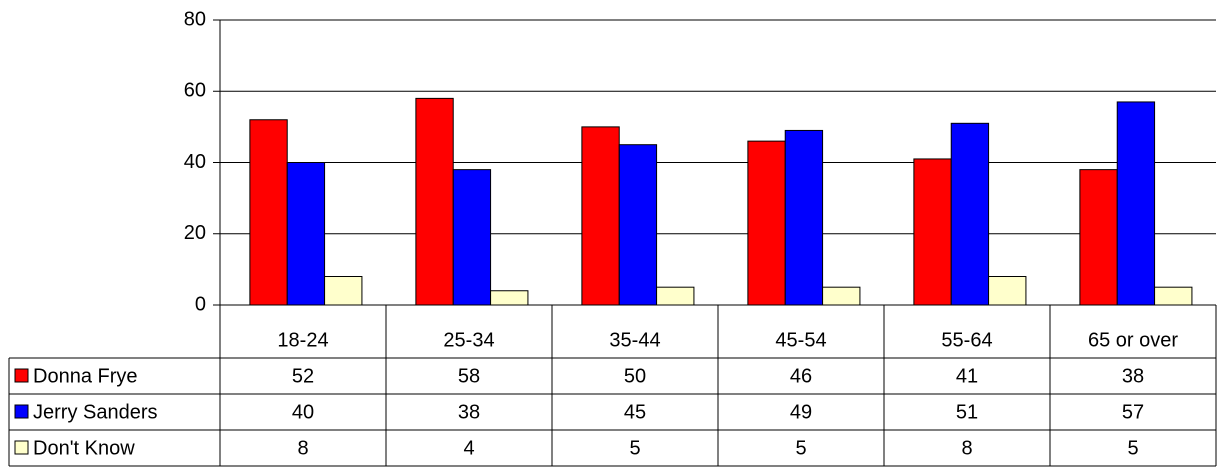 The width and height of the screenshot is (1217, 474). Describe the element at coordinates (84, 448) in the screenshot. I see `legend-label: Don't Know` at that location.